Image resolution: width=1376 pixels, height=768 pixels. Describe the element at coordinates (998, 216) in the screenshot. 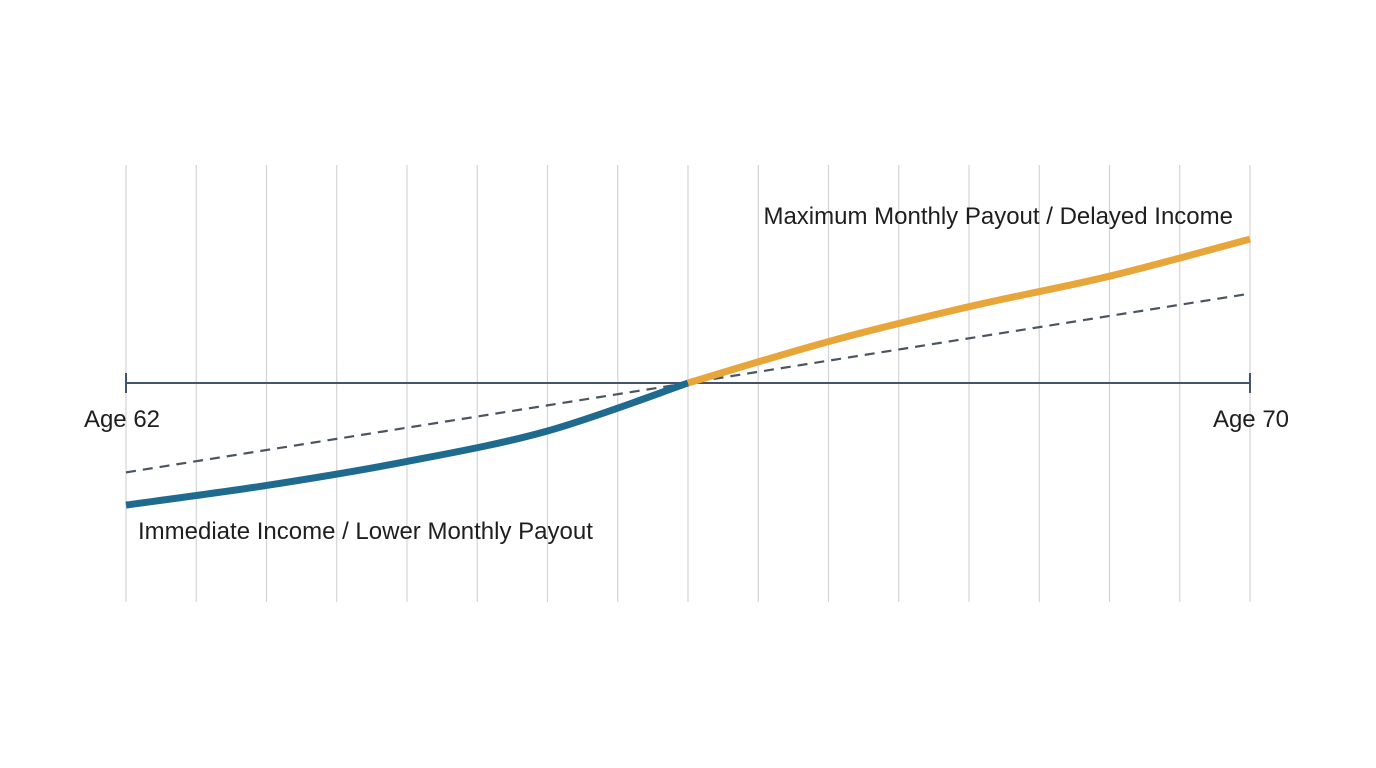

I see `annotation-delayed-income: Maximum Monthly Payout / Delayed Income` at that location.